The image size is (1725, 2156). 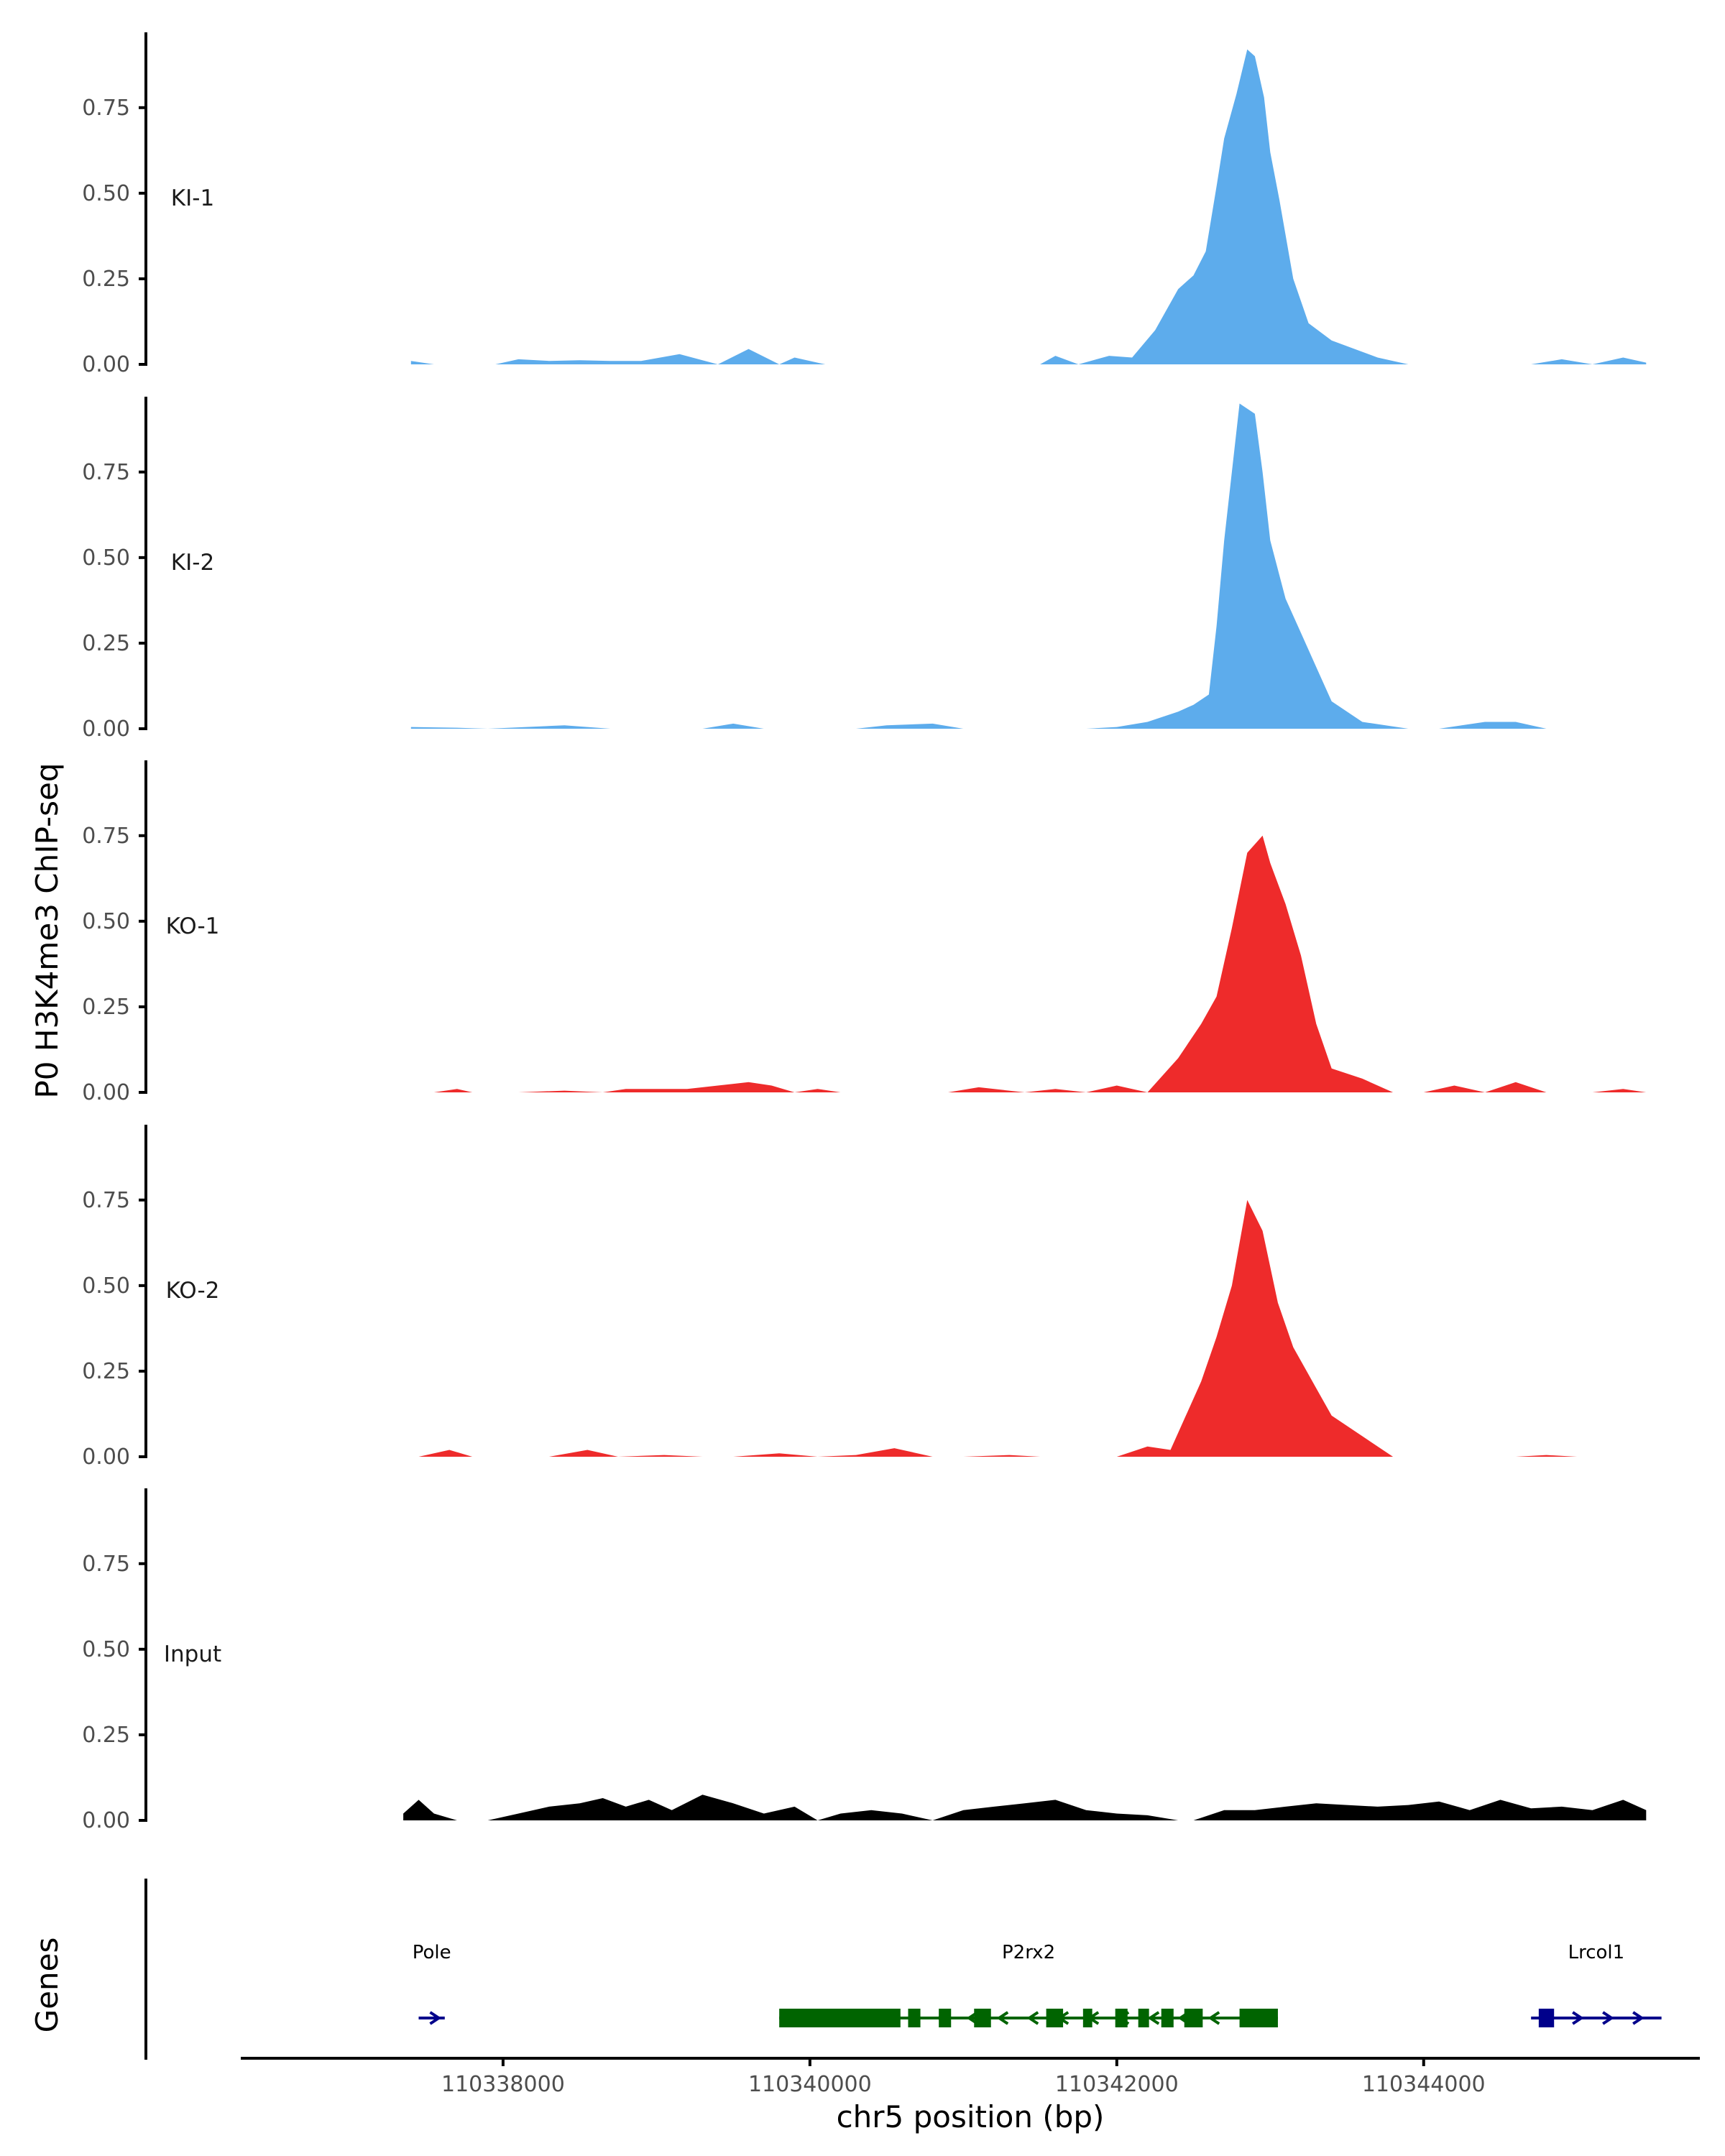 I want to click on gene-label: P2rx2, so click(x=1028, y=1952).